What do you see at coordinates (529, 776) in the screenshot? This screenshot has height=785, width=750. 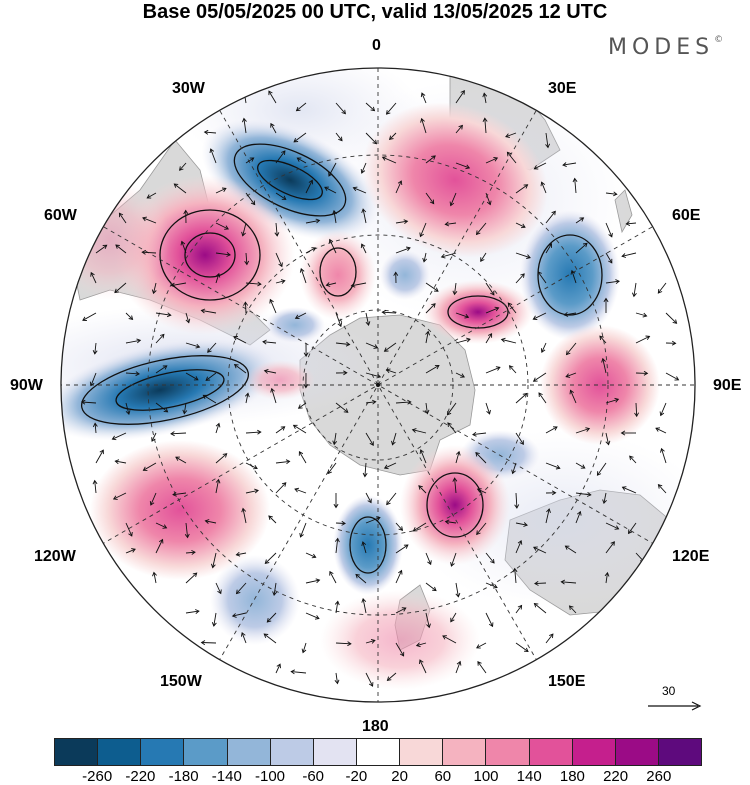 I see `colorbar-tick-label: 140` at bounding box center [529, 776].